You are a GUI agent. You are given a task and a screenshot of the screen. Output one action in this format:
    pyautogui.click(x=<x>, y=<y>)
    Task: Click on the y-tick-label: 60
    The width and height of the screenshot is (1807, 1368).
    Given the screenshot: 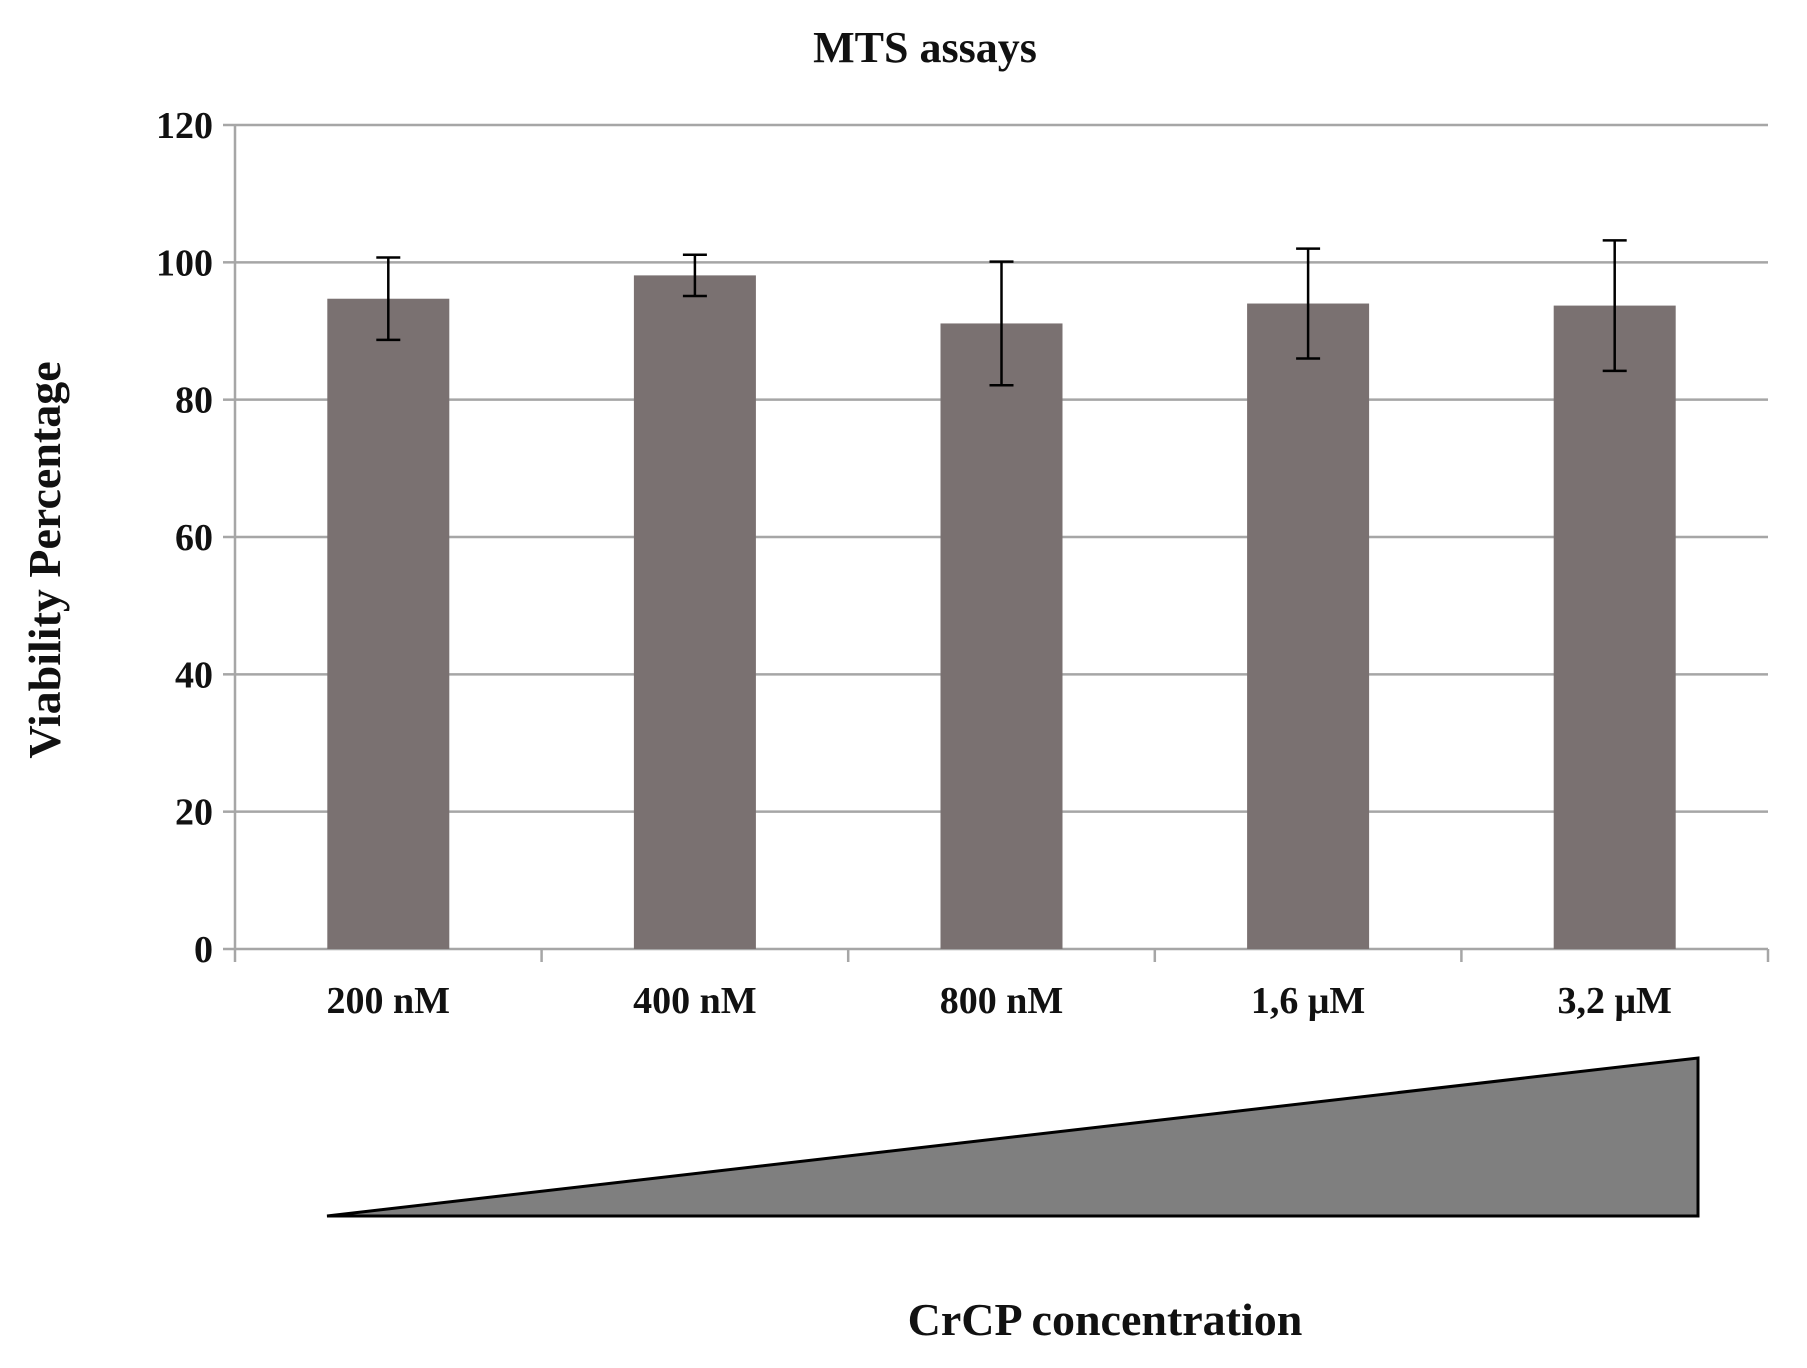 What is the action you would take?
    pyautogui.click(x=194, y=538)
    